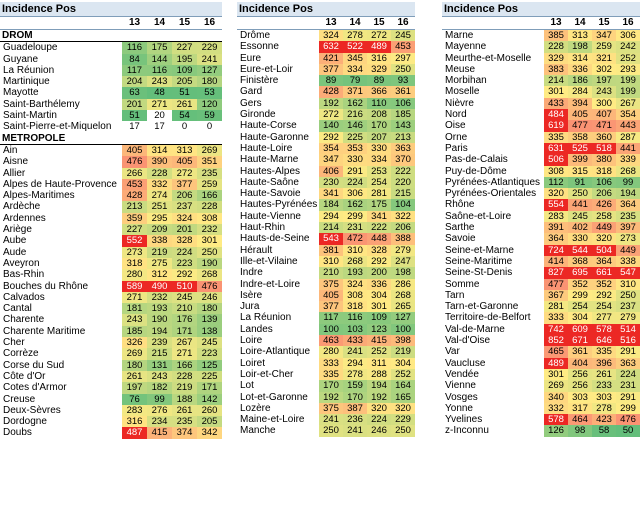 The image size is (640, 505). What do you see at coordinates (403, 205) in the screenshot?
I see `incidence-cell: 104` at bounding box center [403, 205].